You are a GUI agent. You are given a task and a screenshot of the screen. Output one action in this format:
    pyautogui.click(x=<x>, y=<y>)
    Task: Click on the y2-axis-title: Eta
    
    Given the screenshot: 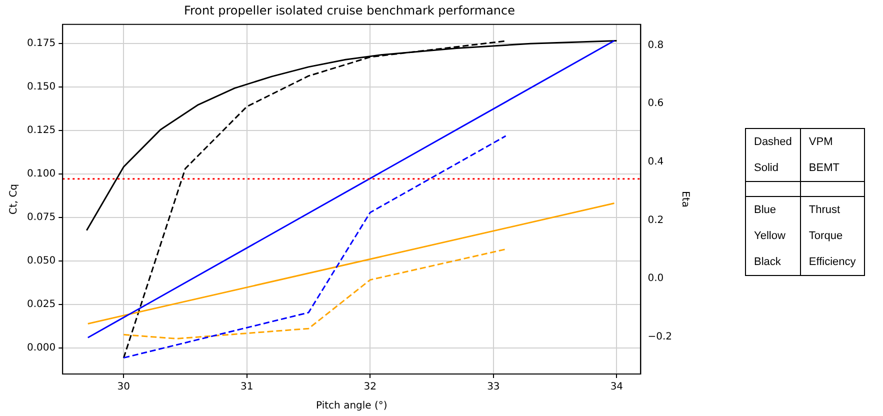 What is the action you would take?
    pyautogui.click(x=684, y=199)
    